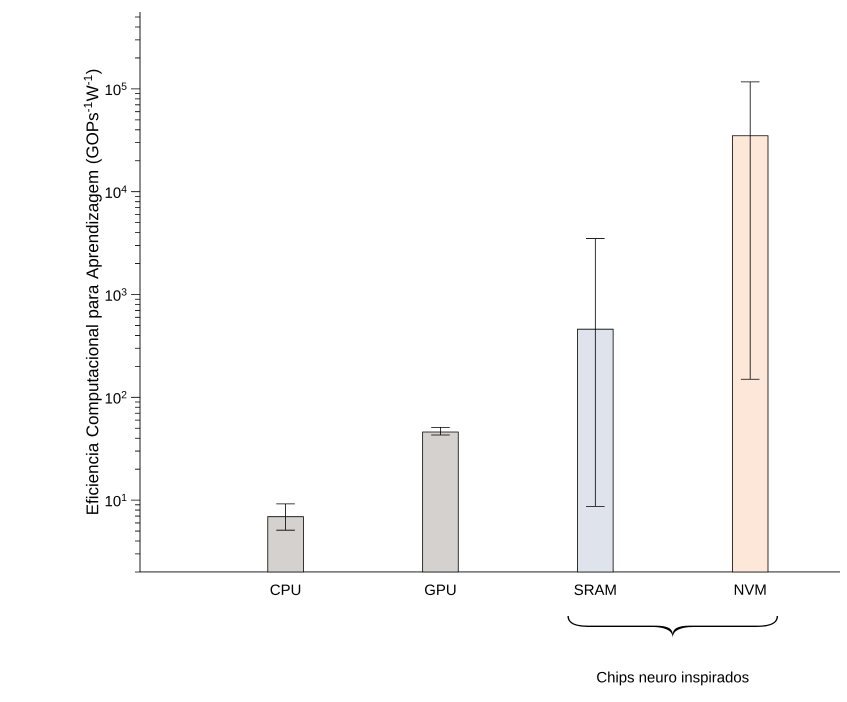 The image size is (847, 702). I want to click on x-tick-label: GPU, so click(440, 590).